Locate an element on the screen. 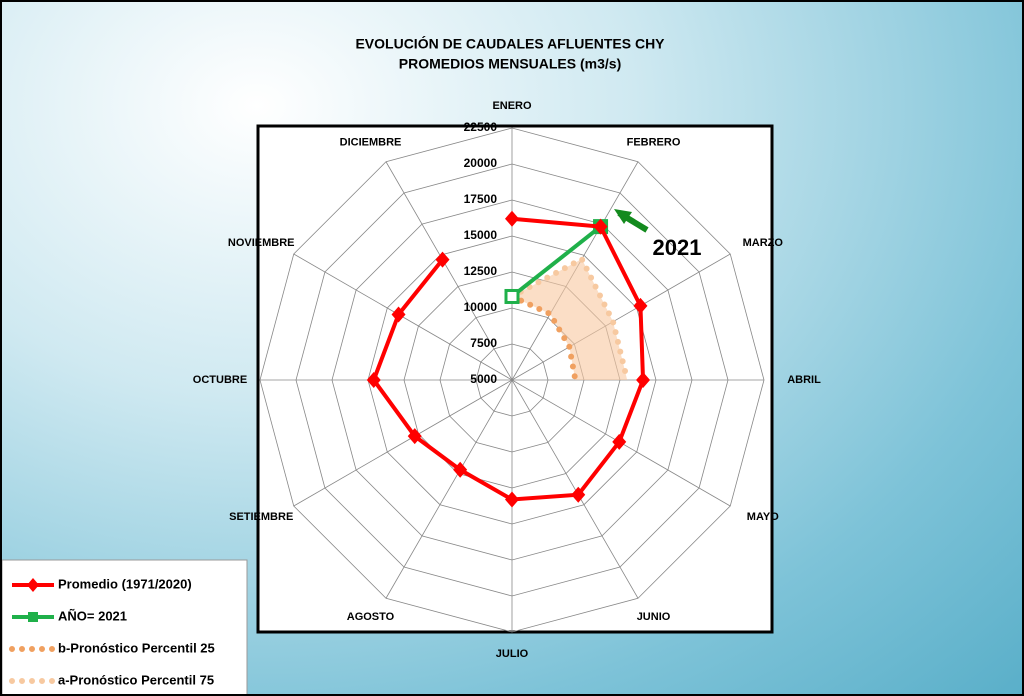 Image resolution: width=1024 pixels, height=696 pixels. category-label: MARZO is located at coordinates (763, 243).